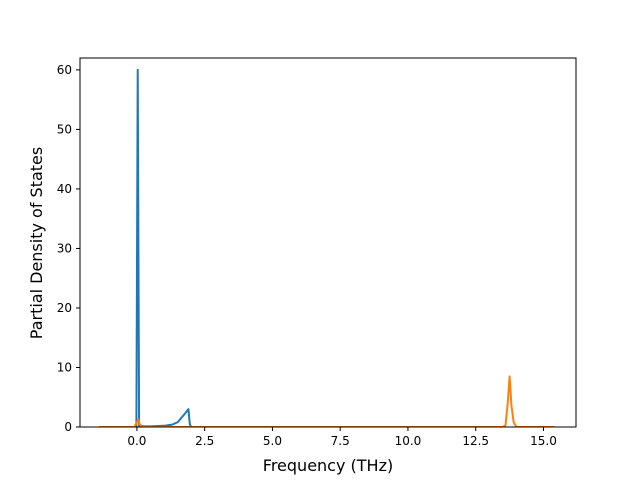  What do you see at coordinates (68, 427) in the screenshot?
I see `y-tick-label: 0` at bounding box center [68, 427].